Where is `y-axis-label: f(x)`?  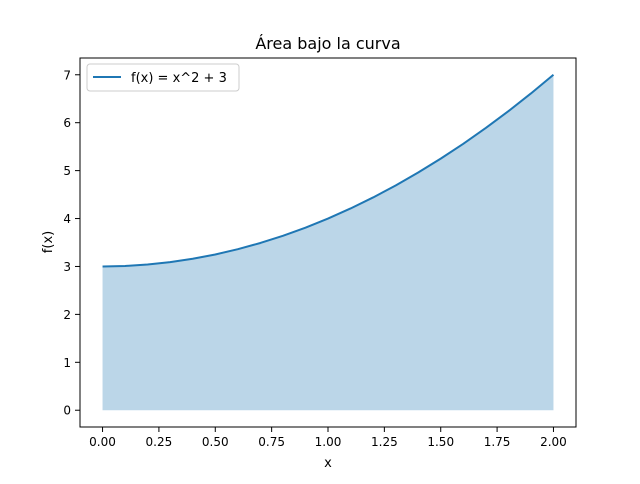
y-axis-label: f(x) is located at coordinates (48, 242).